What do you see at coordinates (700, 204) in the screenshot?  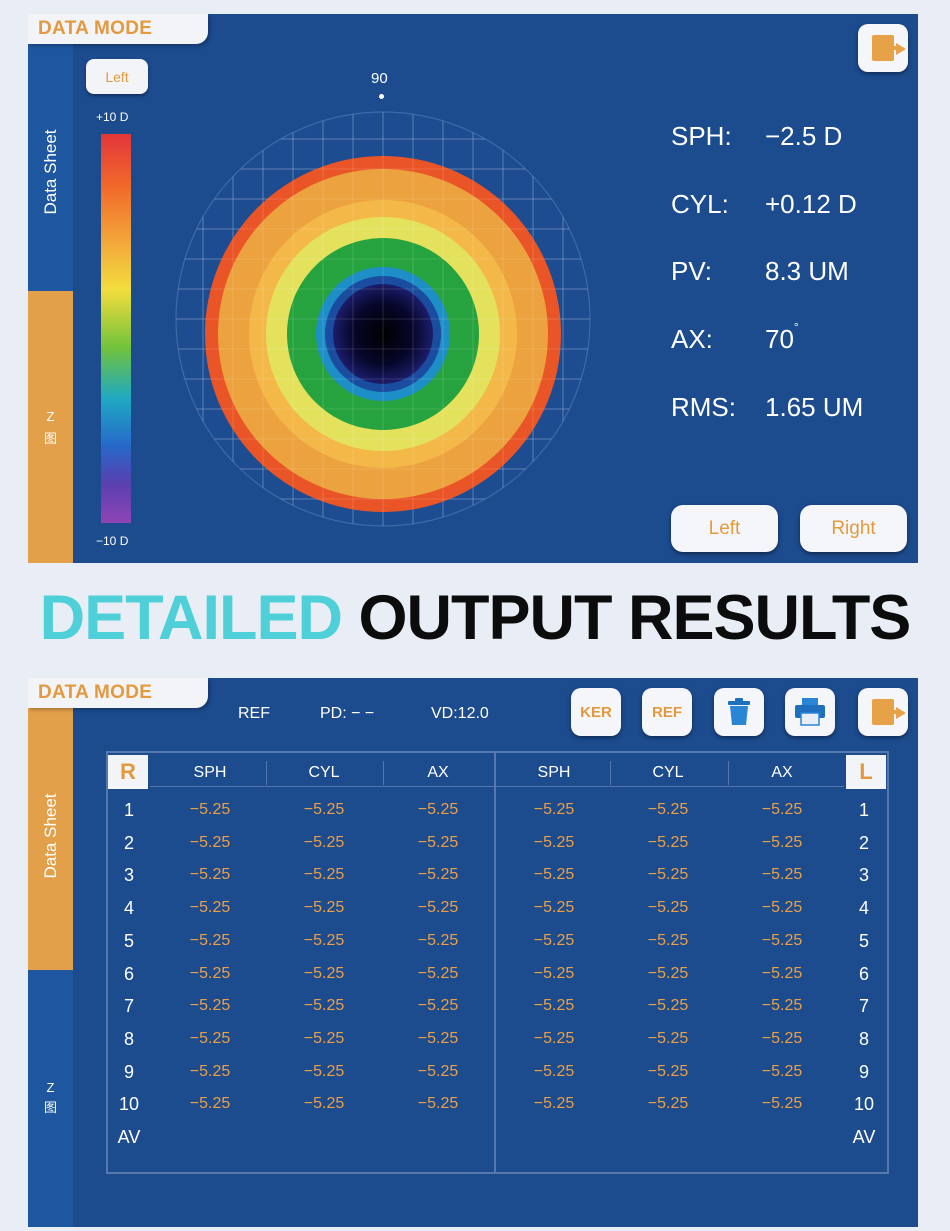 I see `cyl-label: CYL:` at bounding box center [700, 204].